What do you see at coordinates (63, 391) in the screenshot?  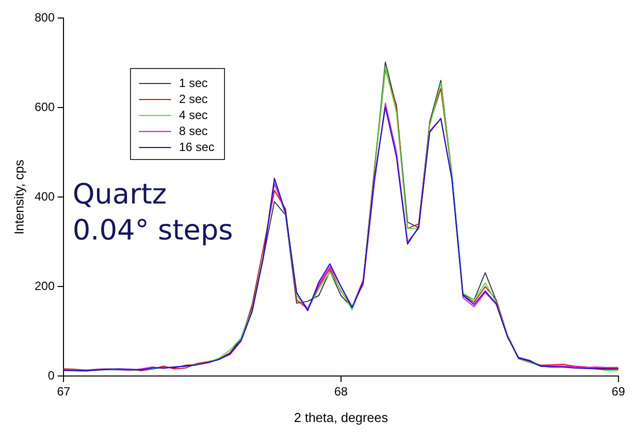 I see `x-tick-label: 67` at bounding box center [63, 391].